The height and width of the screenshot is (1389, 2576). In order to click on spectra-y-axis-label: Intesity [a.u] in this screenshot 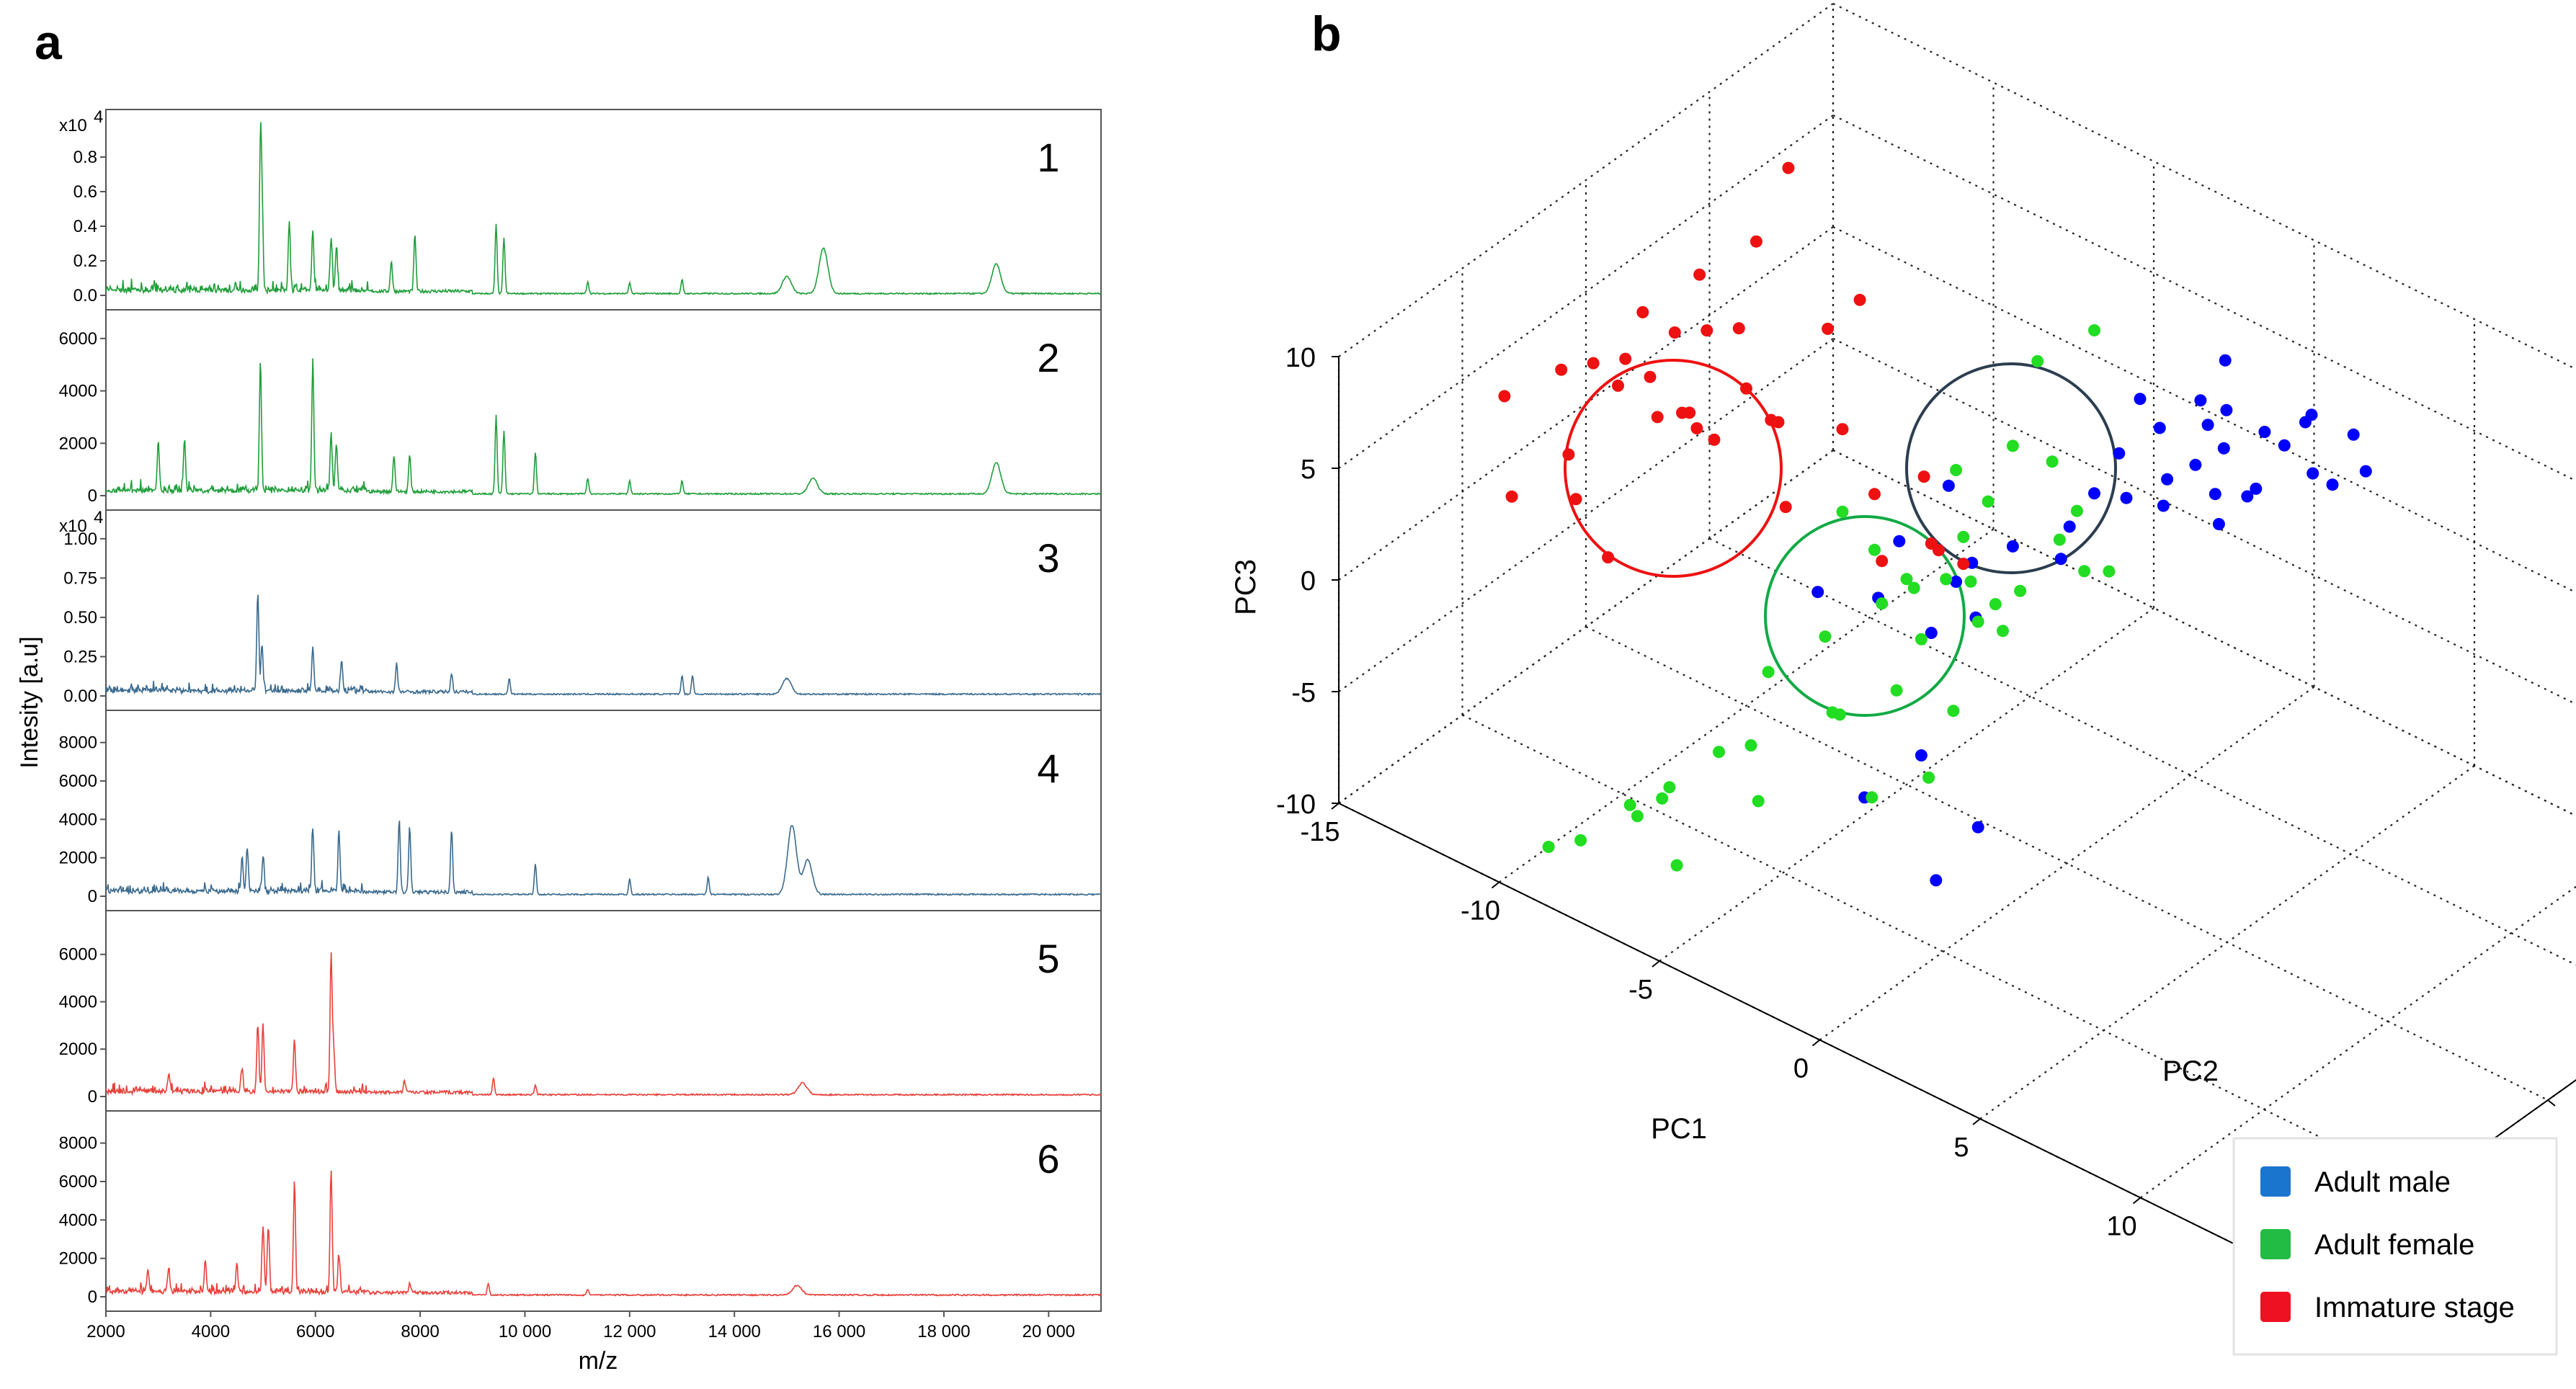, I will do `click(29, 702)`.